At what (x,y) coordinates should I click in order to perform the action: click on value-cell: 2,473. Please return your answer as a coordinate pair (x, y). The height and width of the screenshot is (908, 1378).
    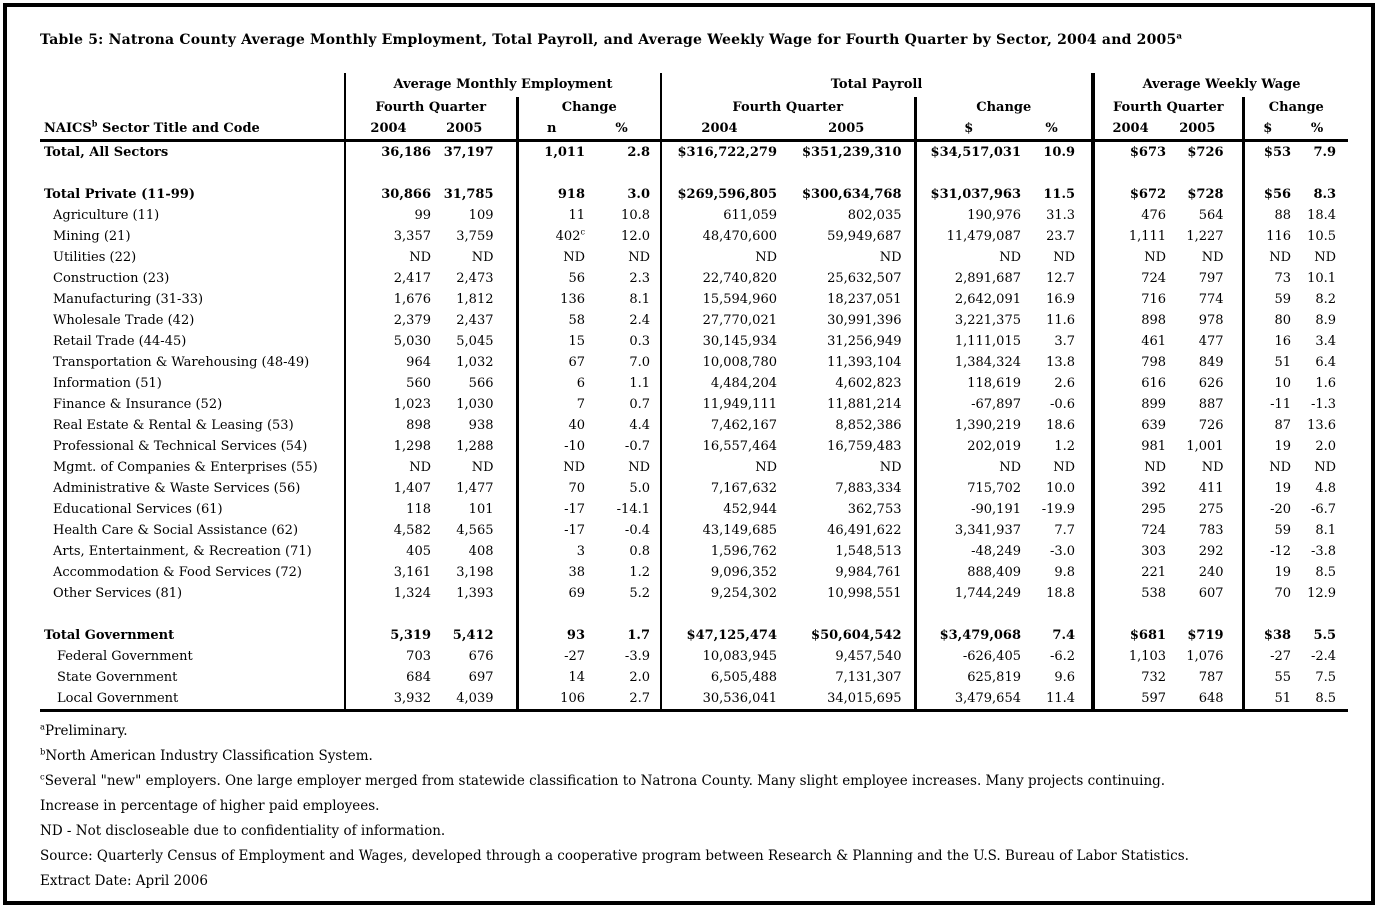
    Looking at the image, I should click on (475, 278).